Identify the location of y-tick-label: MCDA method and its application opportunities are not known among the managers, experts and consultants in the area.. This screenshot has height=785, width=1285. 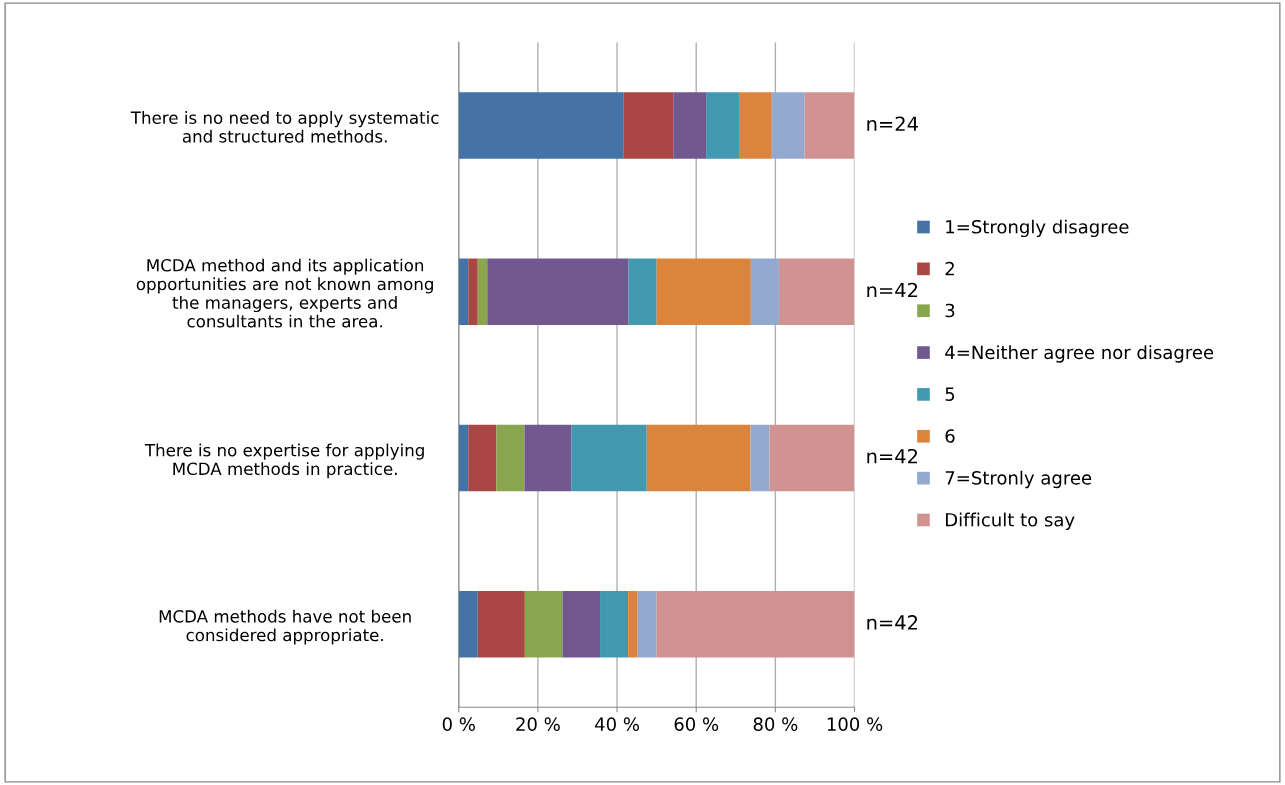
(284, 293).